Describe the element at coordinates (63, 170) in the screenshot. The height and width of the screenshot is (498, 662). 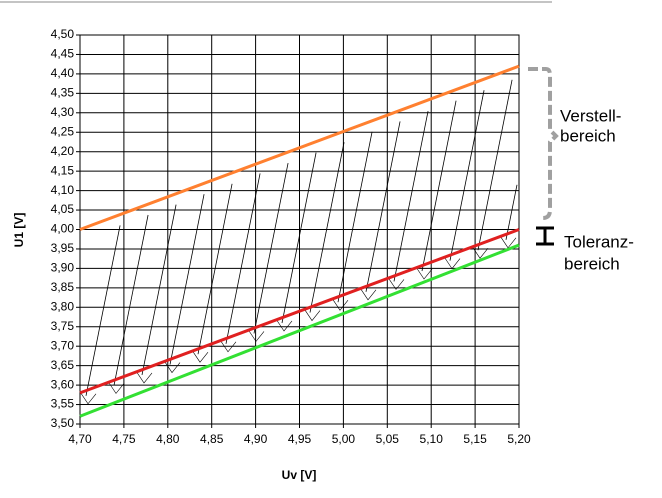
I see `y-tick-label: 4,15` at that location.